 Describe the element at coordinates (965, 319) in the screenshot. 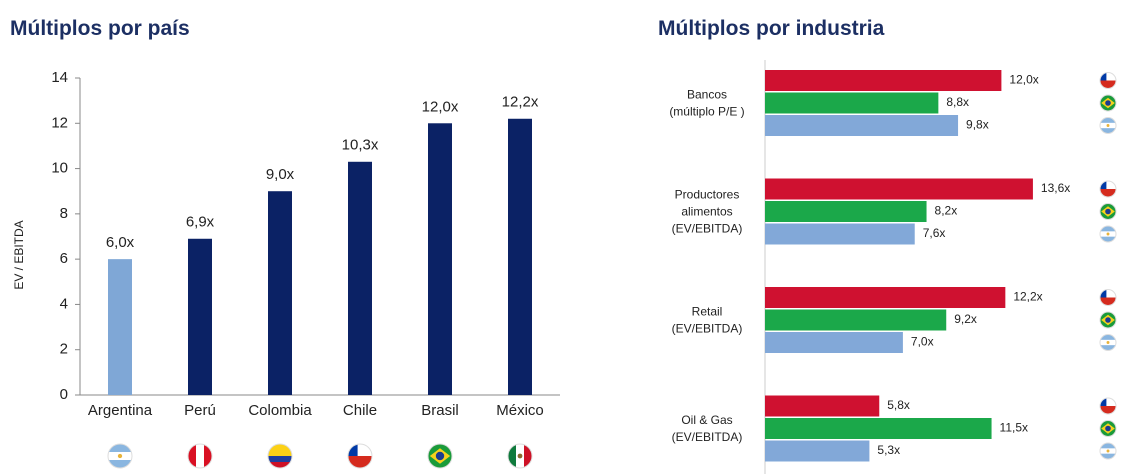

I see `value-label: 9,2x` at that location.